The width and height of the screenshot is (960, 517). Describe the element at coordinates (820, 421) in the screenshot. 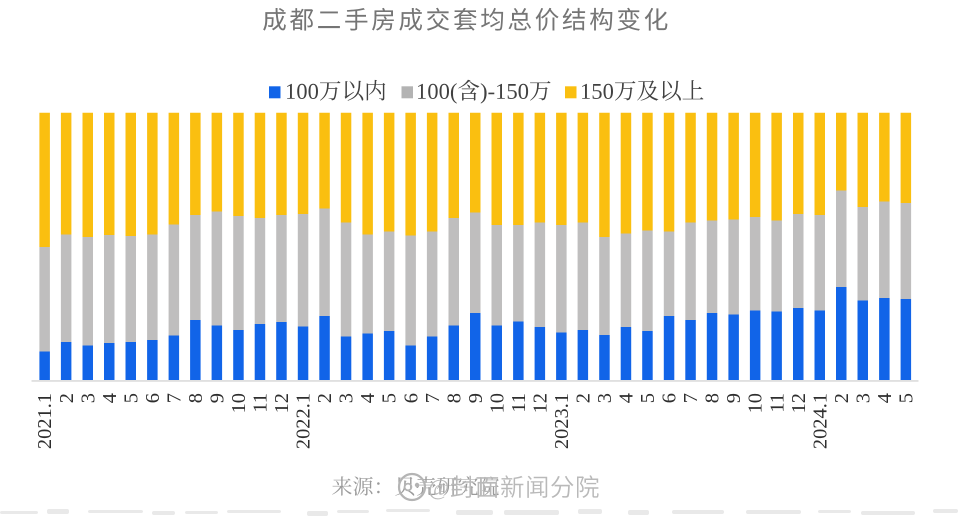

I see `svg-text: 2024.1` at that location.